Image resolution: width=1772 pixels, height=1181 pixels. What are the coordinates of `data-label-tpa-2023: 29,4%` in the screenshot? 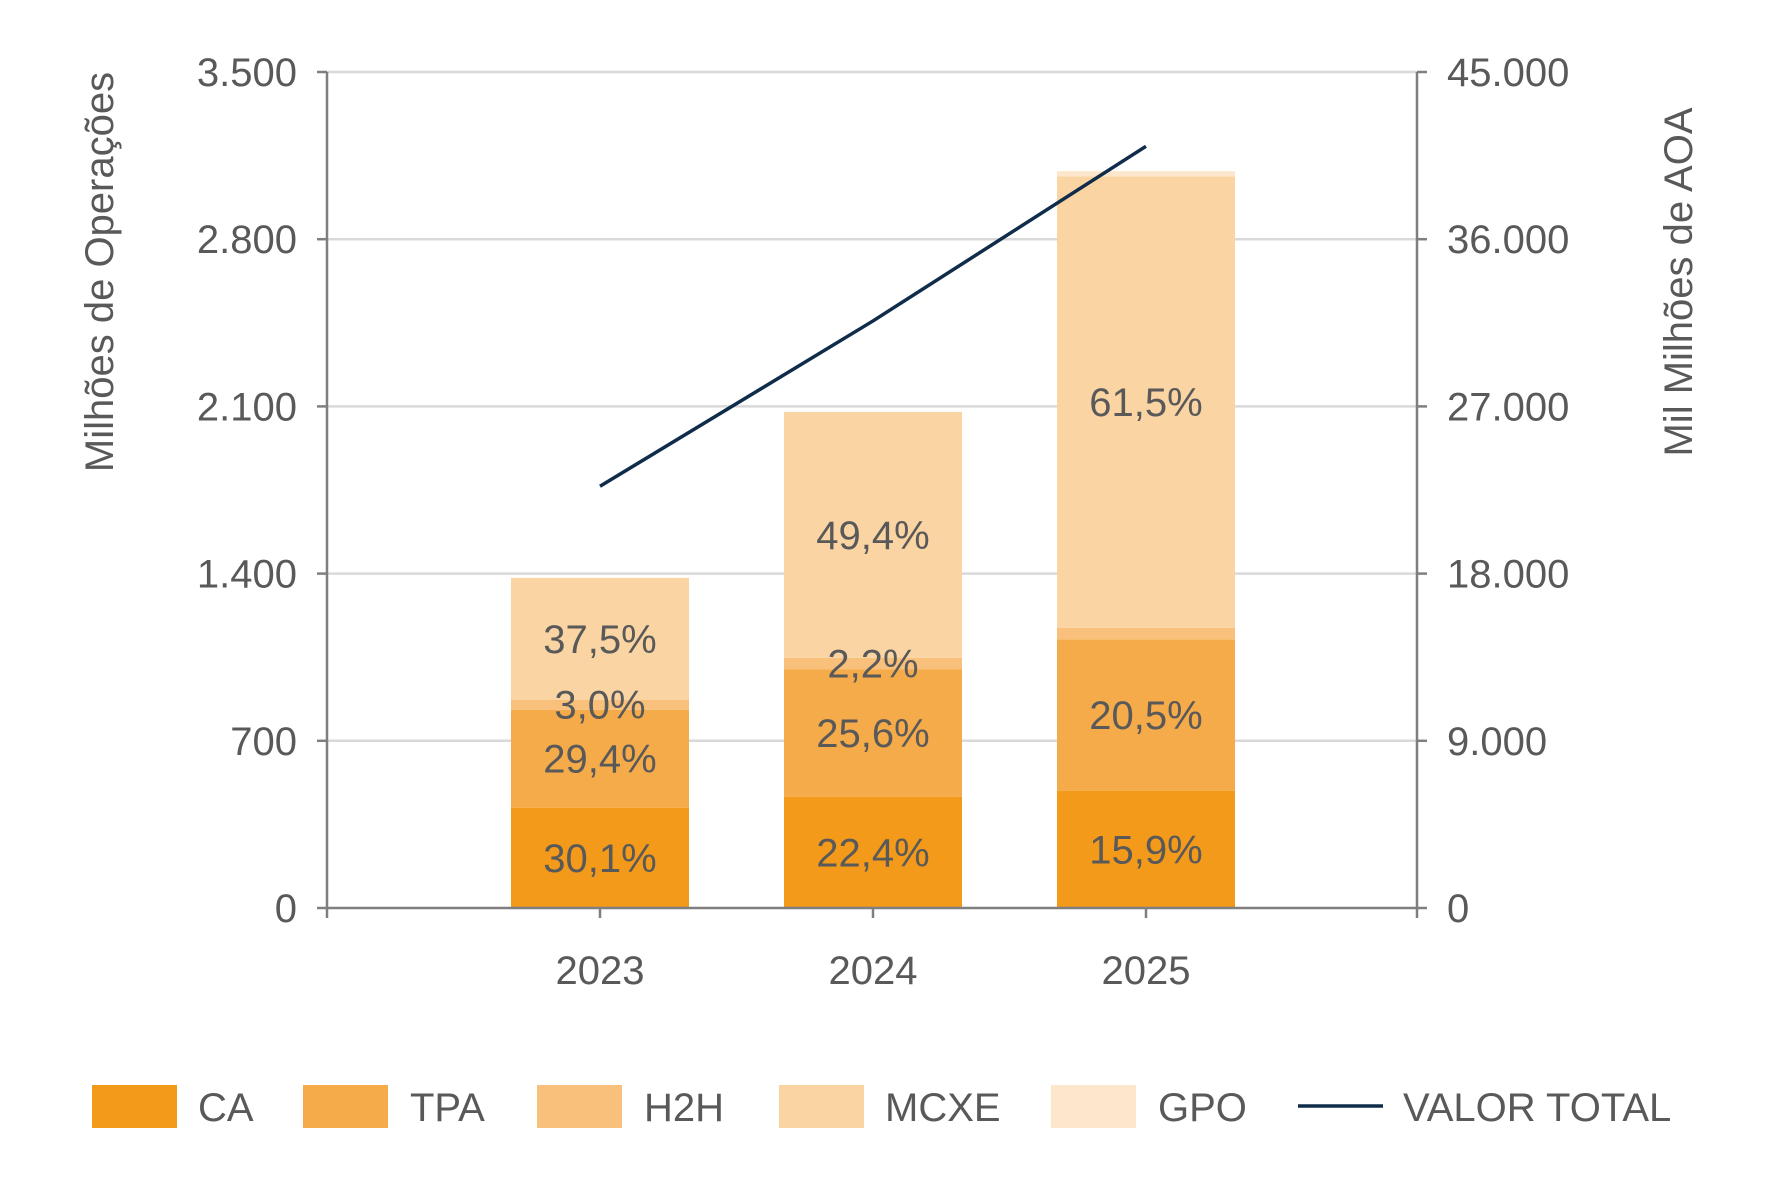 It's located at (599, 760).